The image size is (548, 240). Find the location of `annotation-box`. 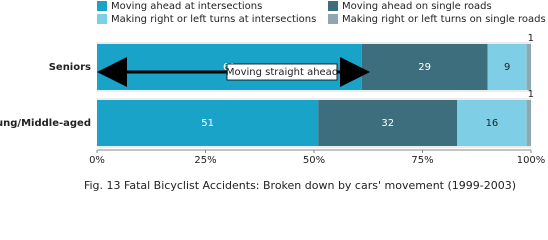

annotation-box is located at coordinates (282, 72).